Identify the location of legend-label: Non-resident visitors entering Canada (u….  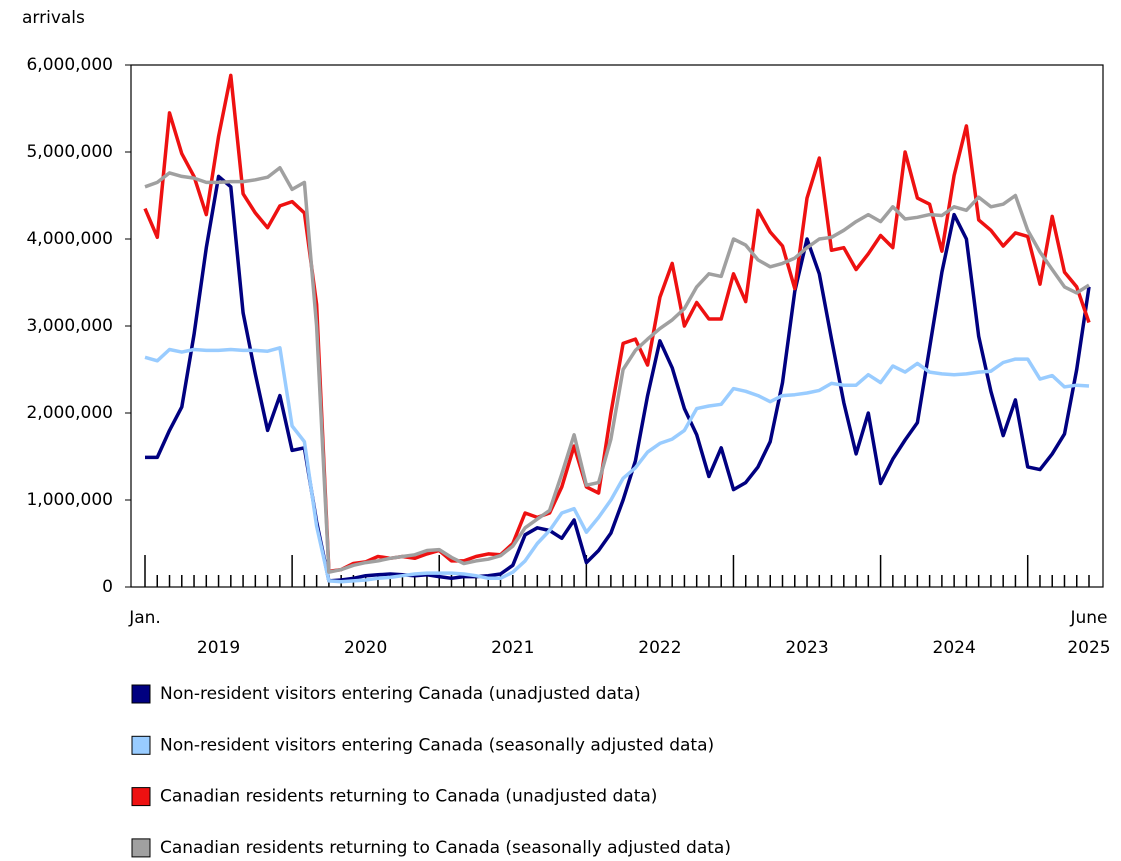
(400, 694).